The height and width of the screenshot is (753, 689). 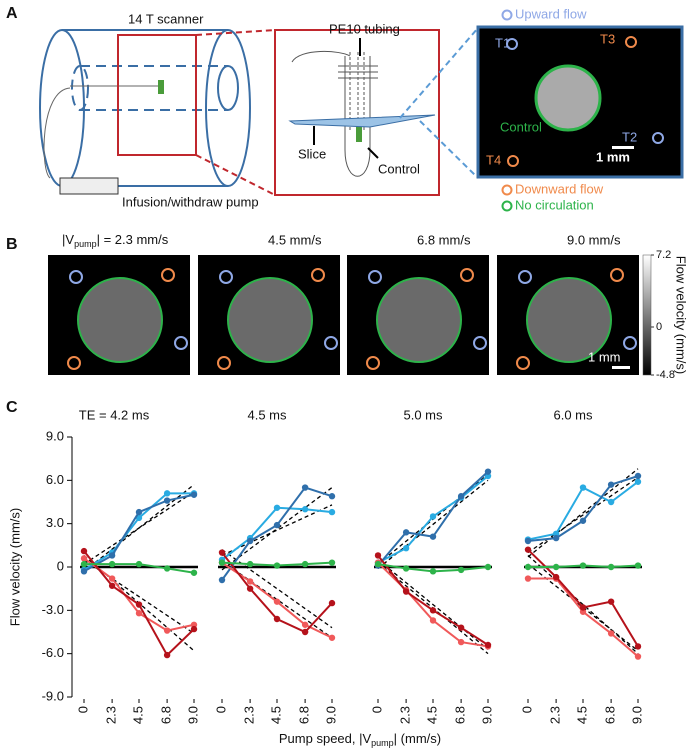 I want to click on tube-drawing, so click(x=334, y=113).